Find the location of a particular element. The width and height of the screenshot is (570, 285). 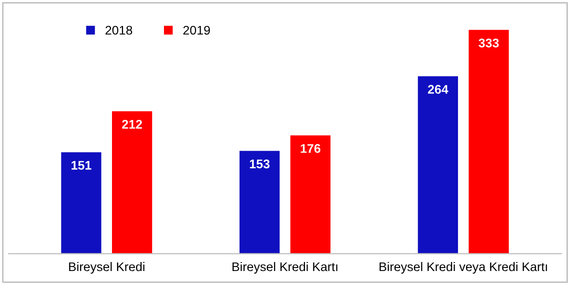

data-label: 153 is located at coordinates (260, 164).